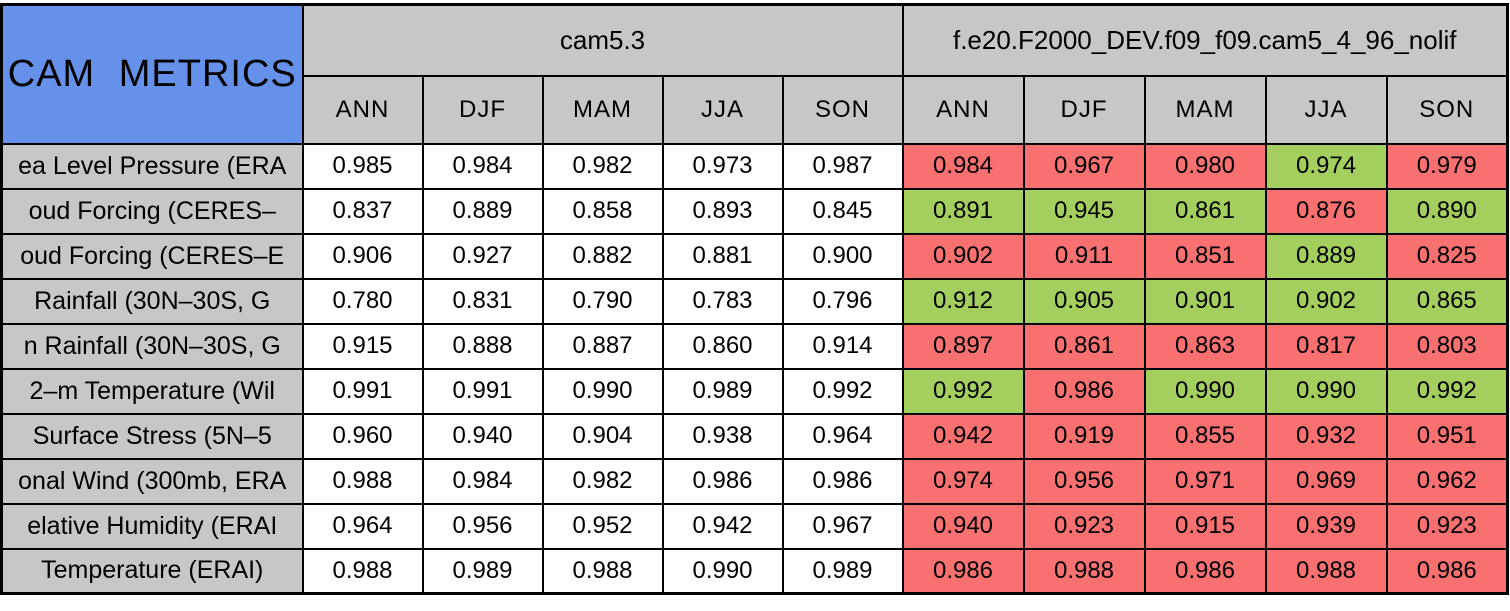  Describe the element at coordinates (1084, 166) in the screenshot. I see `test-value-cell-red: 0.967` at that location.